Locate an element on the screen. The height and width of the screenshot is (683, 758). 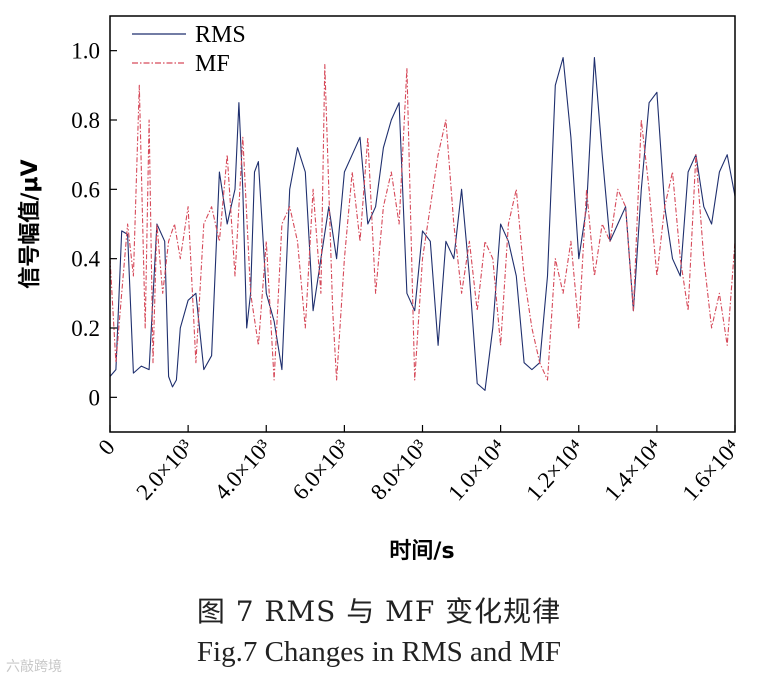
x-tick-label: 1.2×10⁴ is located at coordinates (554, 470).